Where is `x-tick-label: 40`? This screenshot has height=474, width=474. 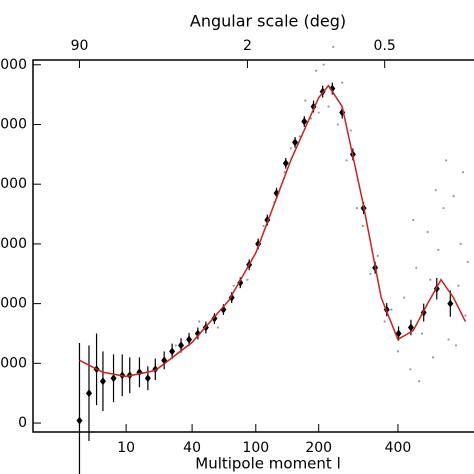 x-tick-label: 40 is located at coordinates (192, 448).